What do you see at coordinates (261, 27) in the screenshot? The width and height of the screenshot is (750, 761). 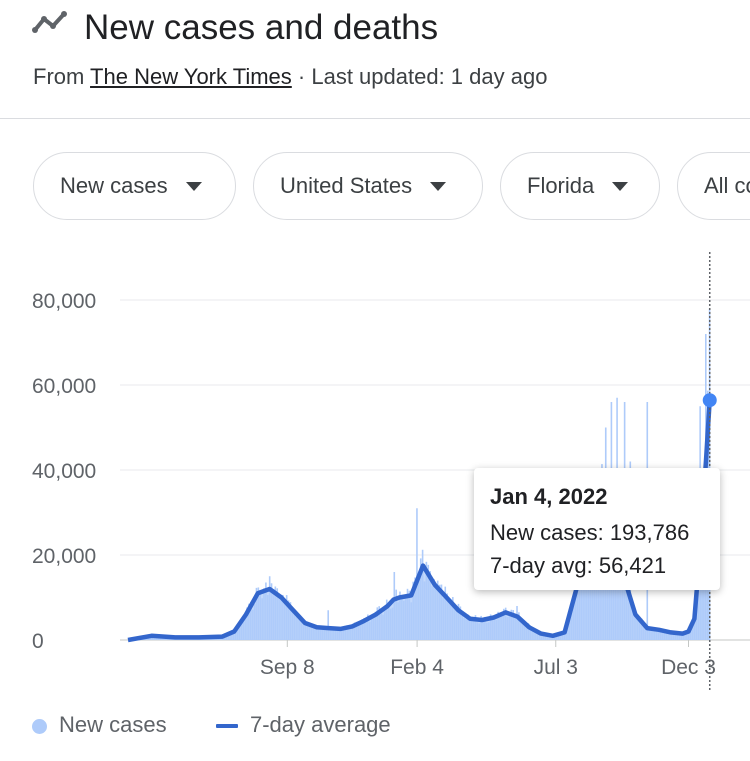 I see `page-title: New cases and deaths` at bounding box center [261, 27].